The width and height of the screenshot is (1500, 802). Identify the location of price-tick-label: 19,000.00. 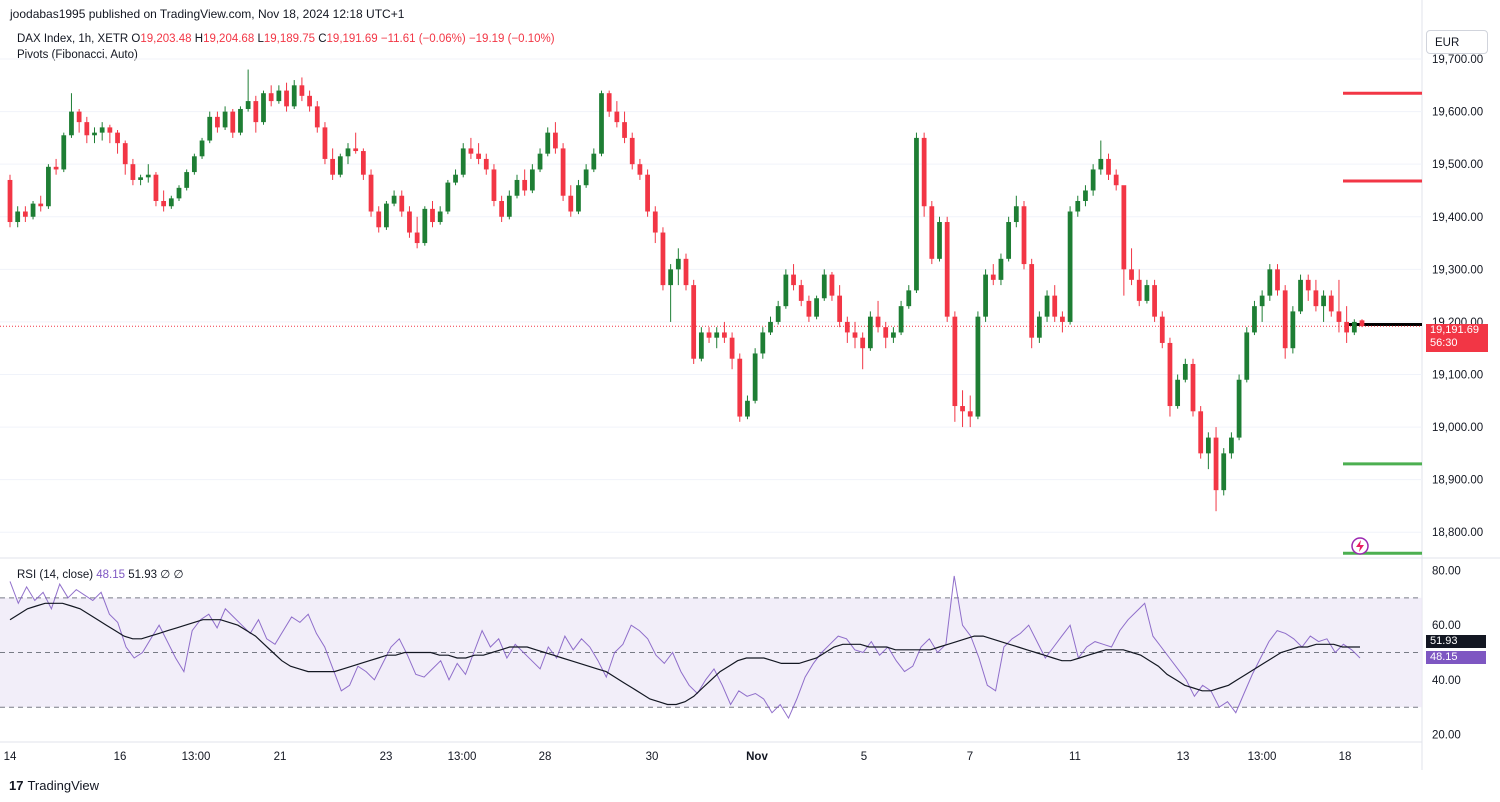
(1457, 428).